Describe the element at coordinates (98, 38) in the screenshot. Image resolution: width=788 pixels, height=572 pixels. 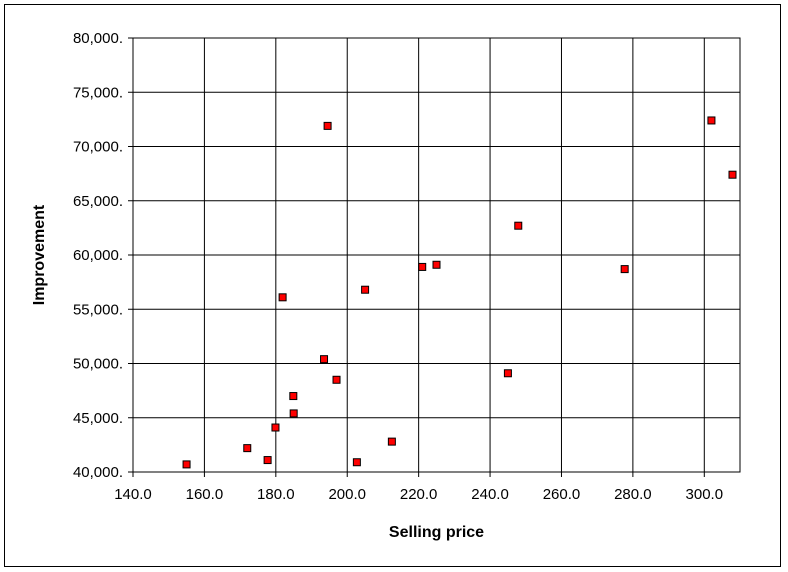
I see `y-tick-label: 80,000.` at that location.